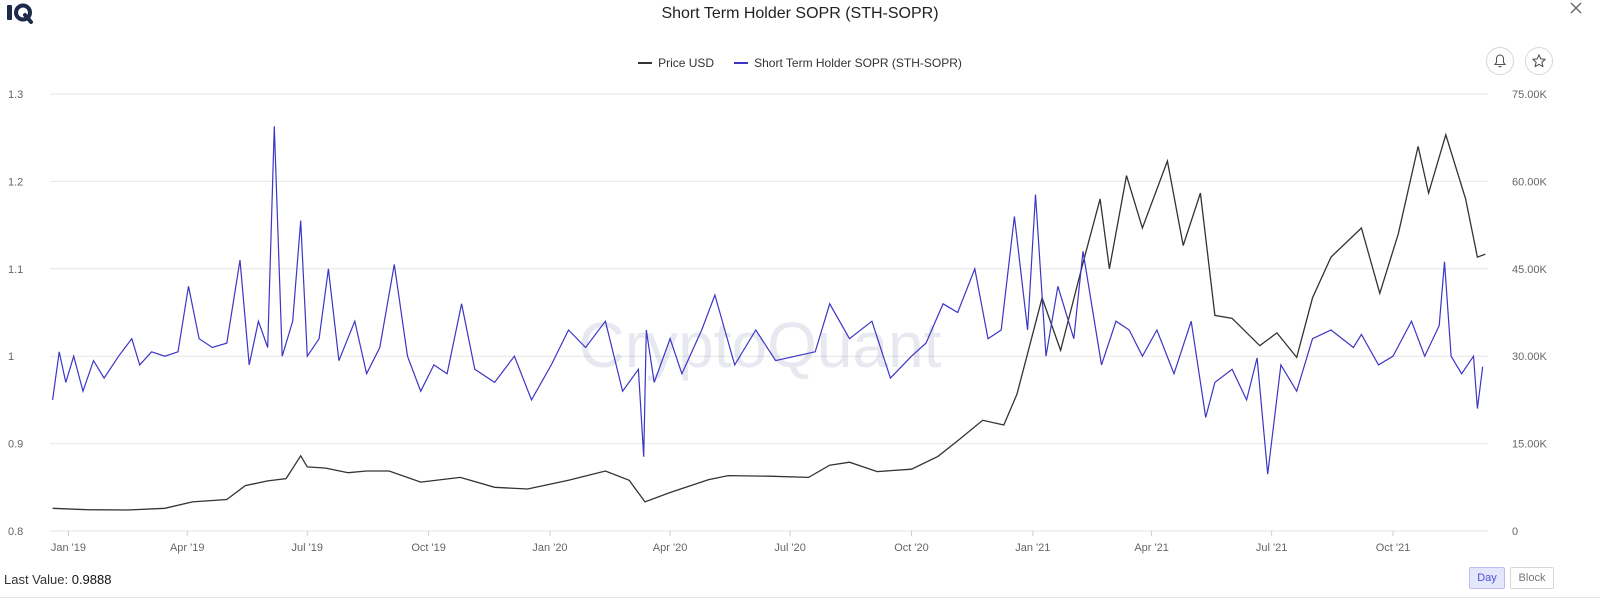  What do you see at coordinates (1530, 182) in the screenshot?
I see `y-right-tick-label: 60.00K` at bounding box center [1530, 182].